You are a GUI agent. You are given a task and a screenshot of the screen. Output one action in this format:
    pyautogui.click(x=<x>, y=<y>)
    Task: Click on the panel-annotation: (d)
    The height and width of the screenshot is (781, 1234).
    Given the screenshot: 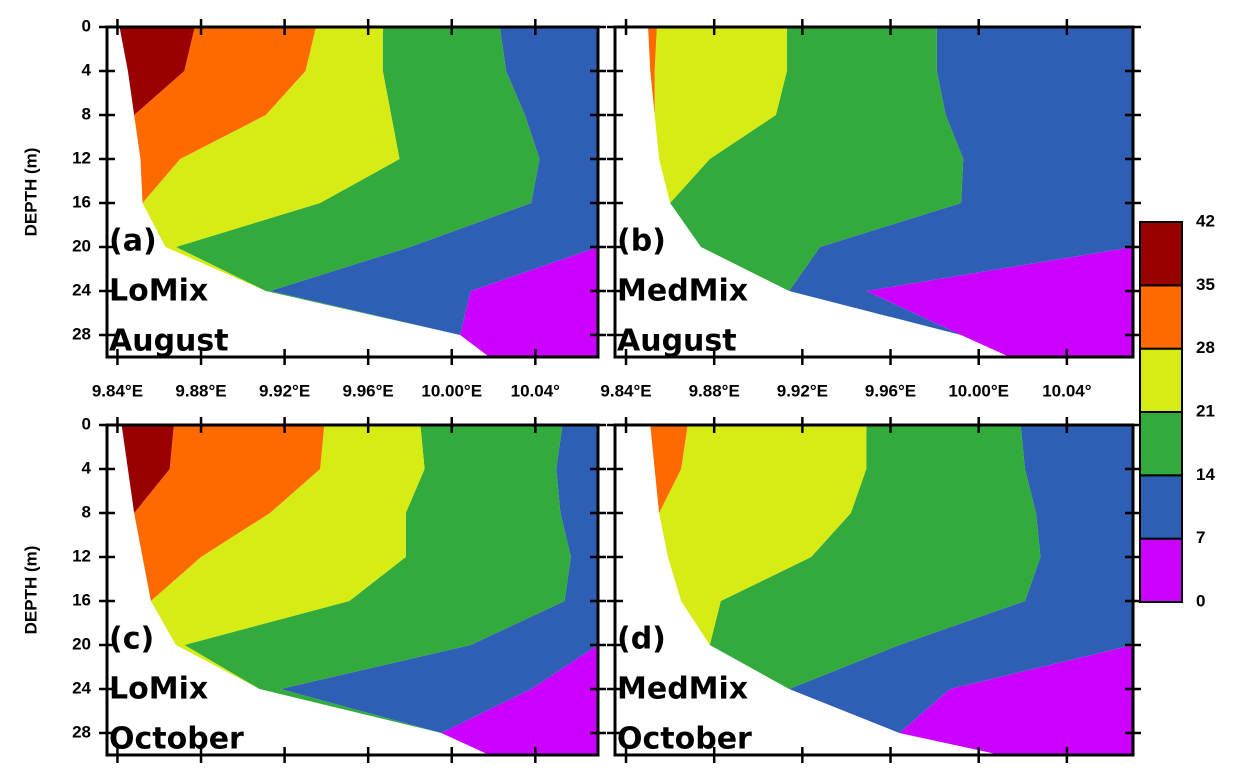 What is the action you would take?
    pyautogui.click(x=641, y=639)
    